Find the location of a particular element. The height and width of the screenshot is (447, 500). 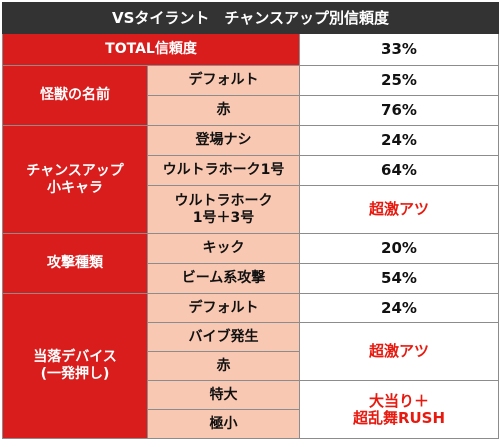

table-row: 赤 76% is located at coordinates (251, 110).